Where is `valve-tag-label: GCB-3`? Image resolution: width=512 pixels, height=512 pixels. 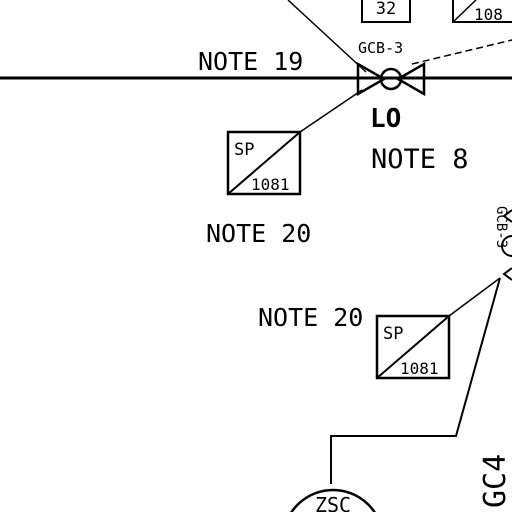
valve-tag-label: GCB-3 is located at coordinates (380, 48).